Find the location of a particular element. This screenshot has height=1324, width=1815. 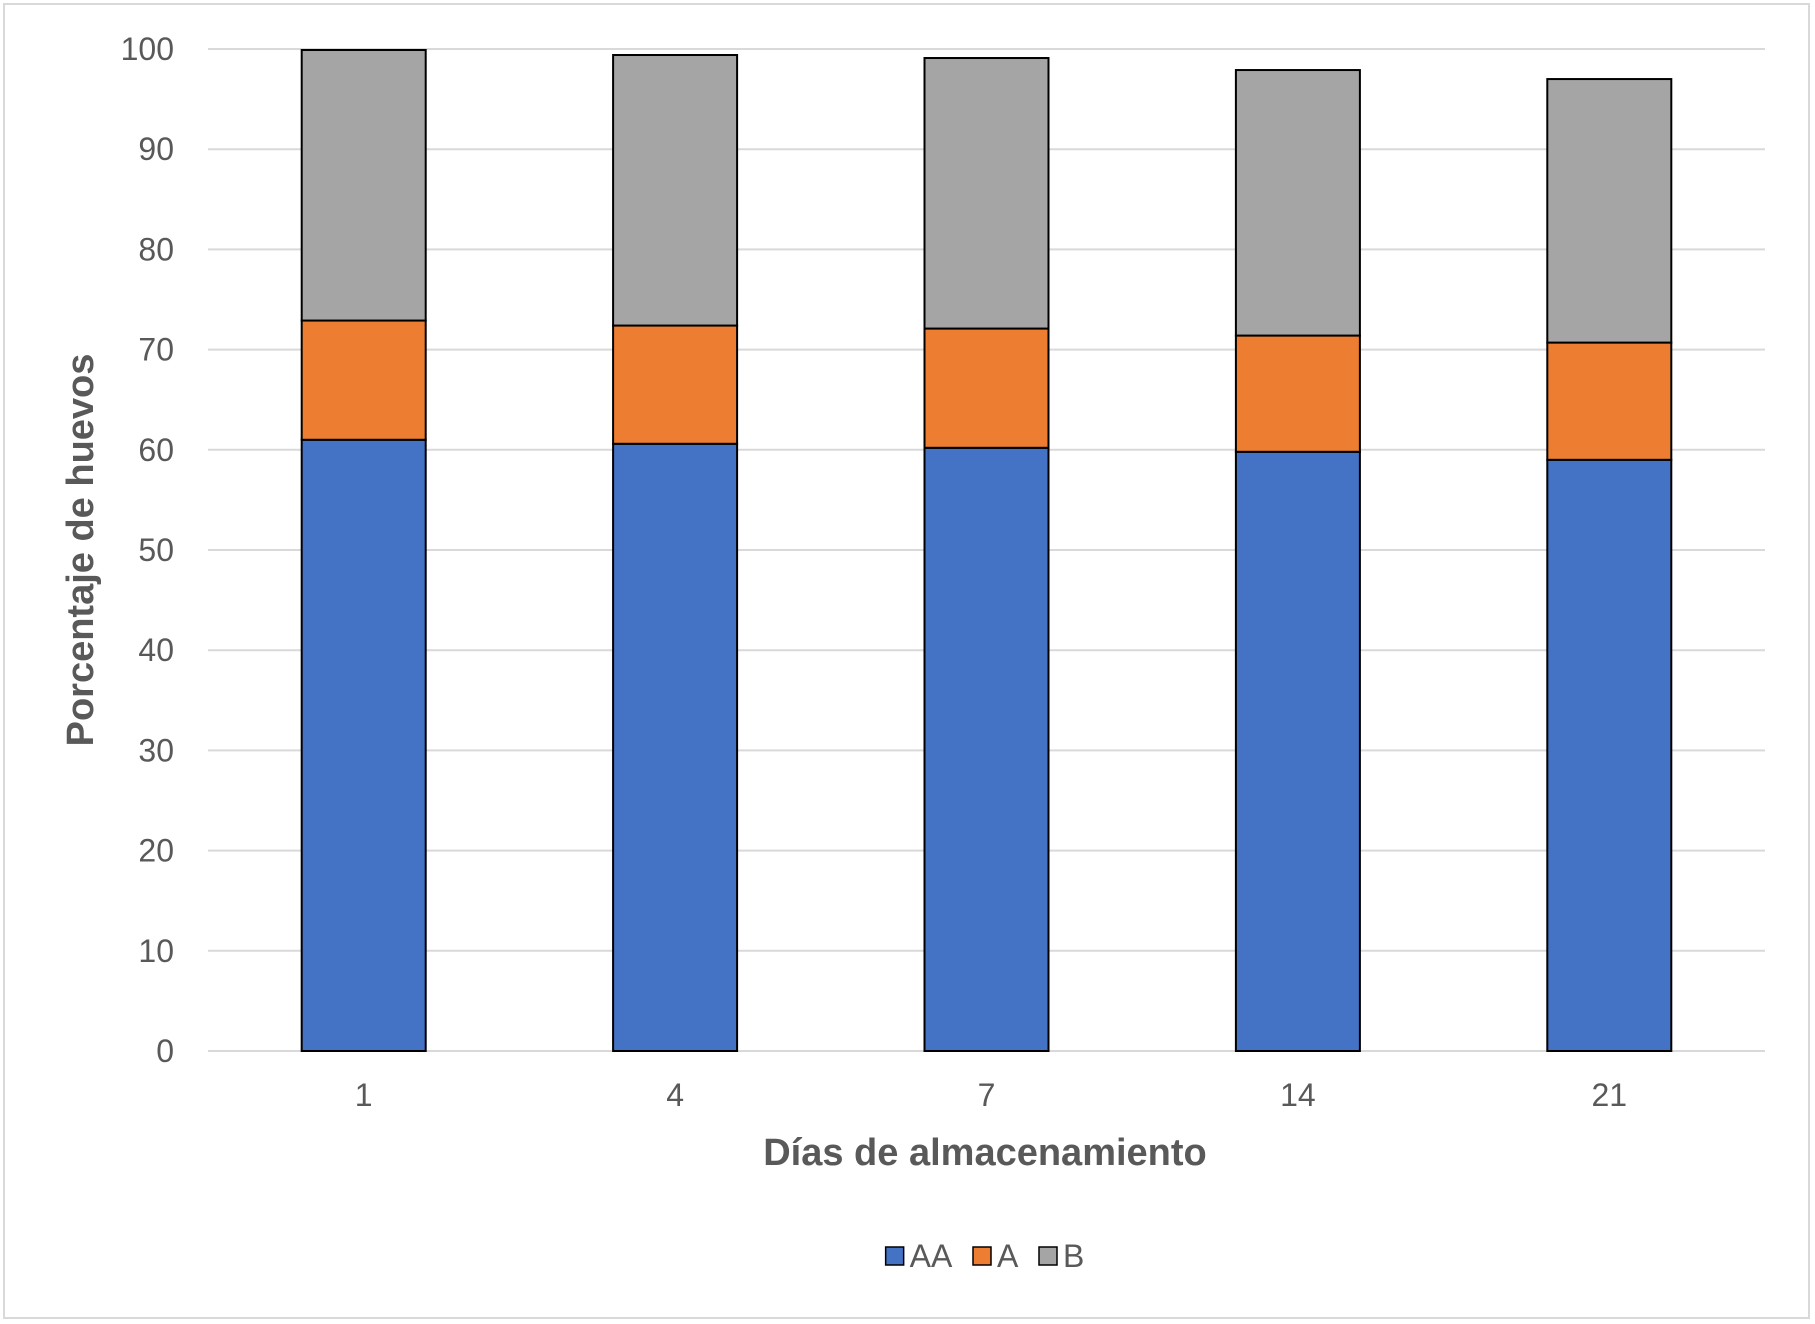

y-tick-label: 90 is located at coordinates (156, 149).